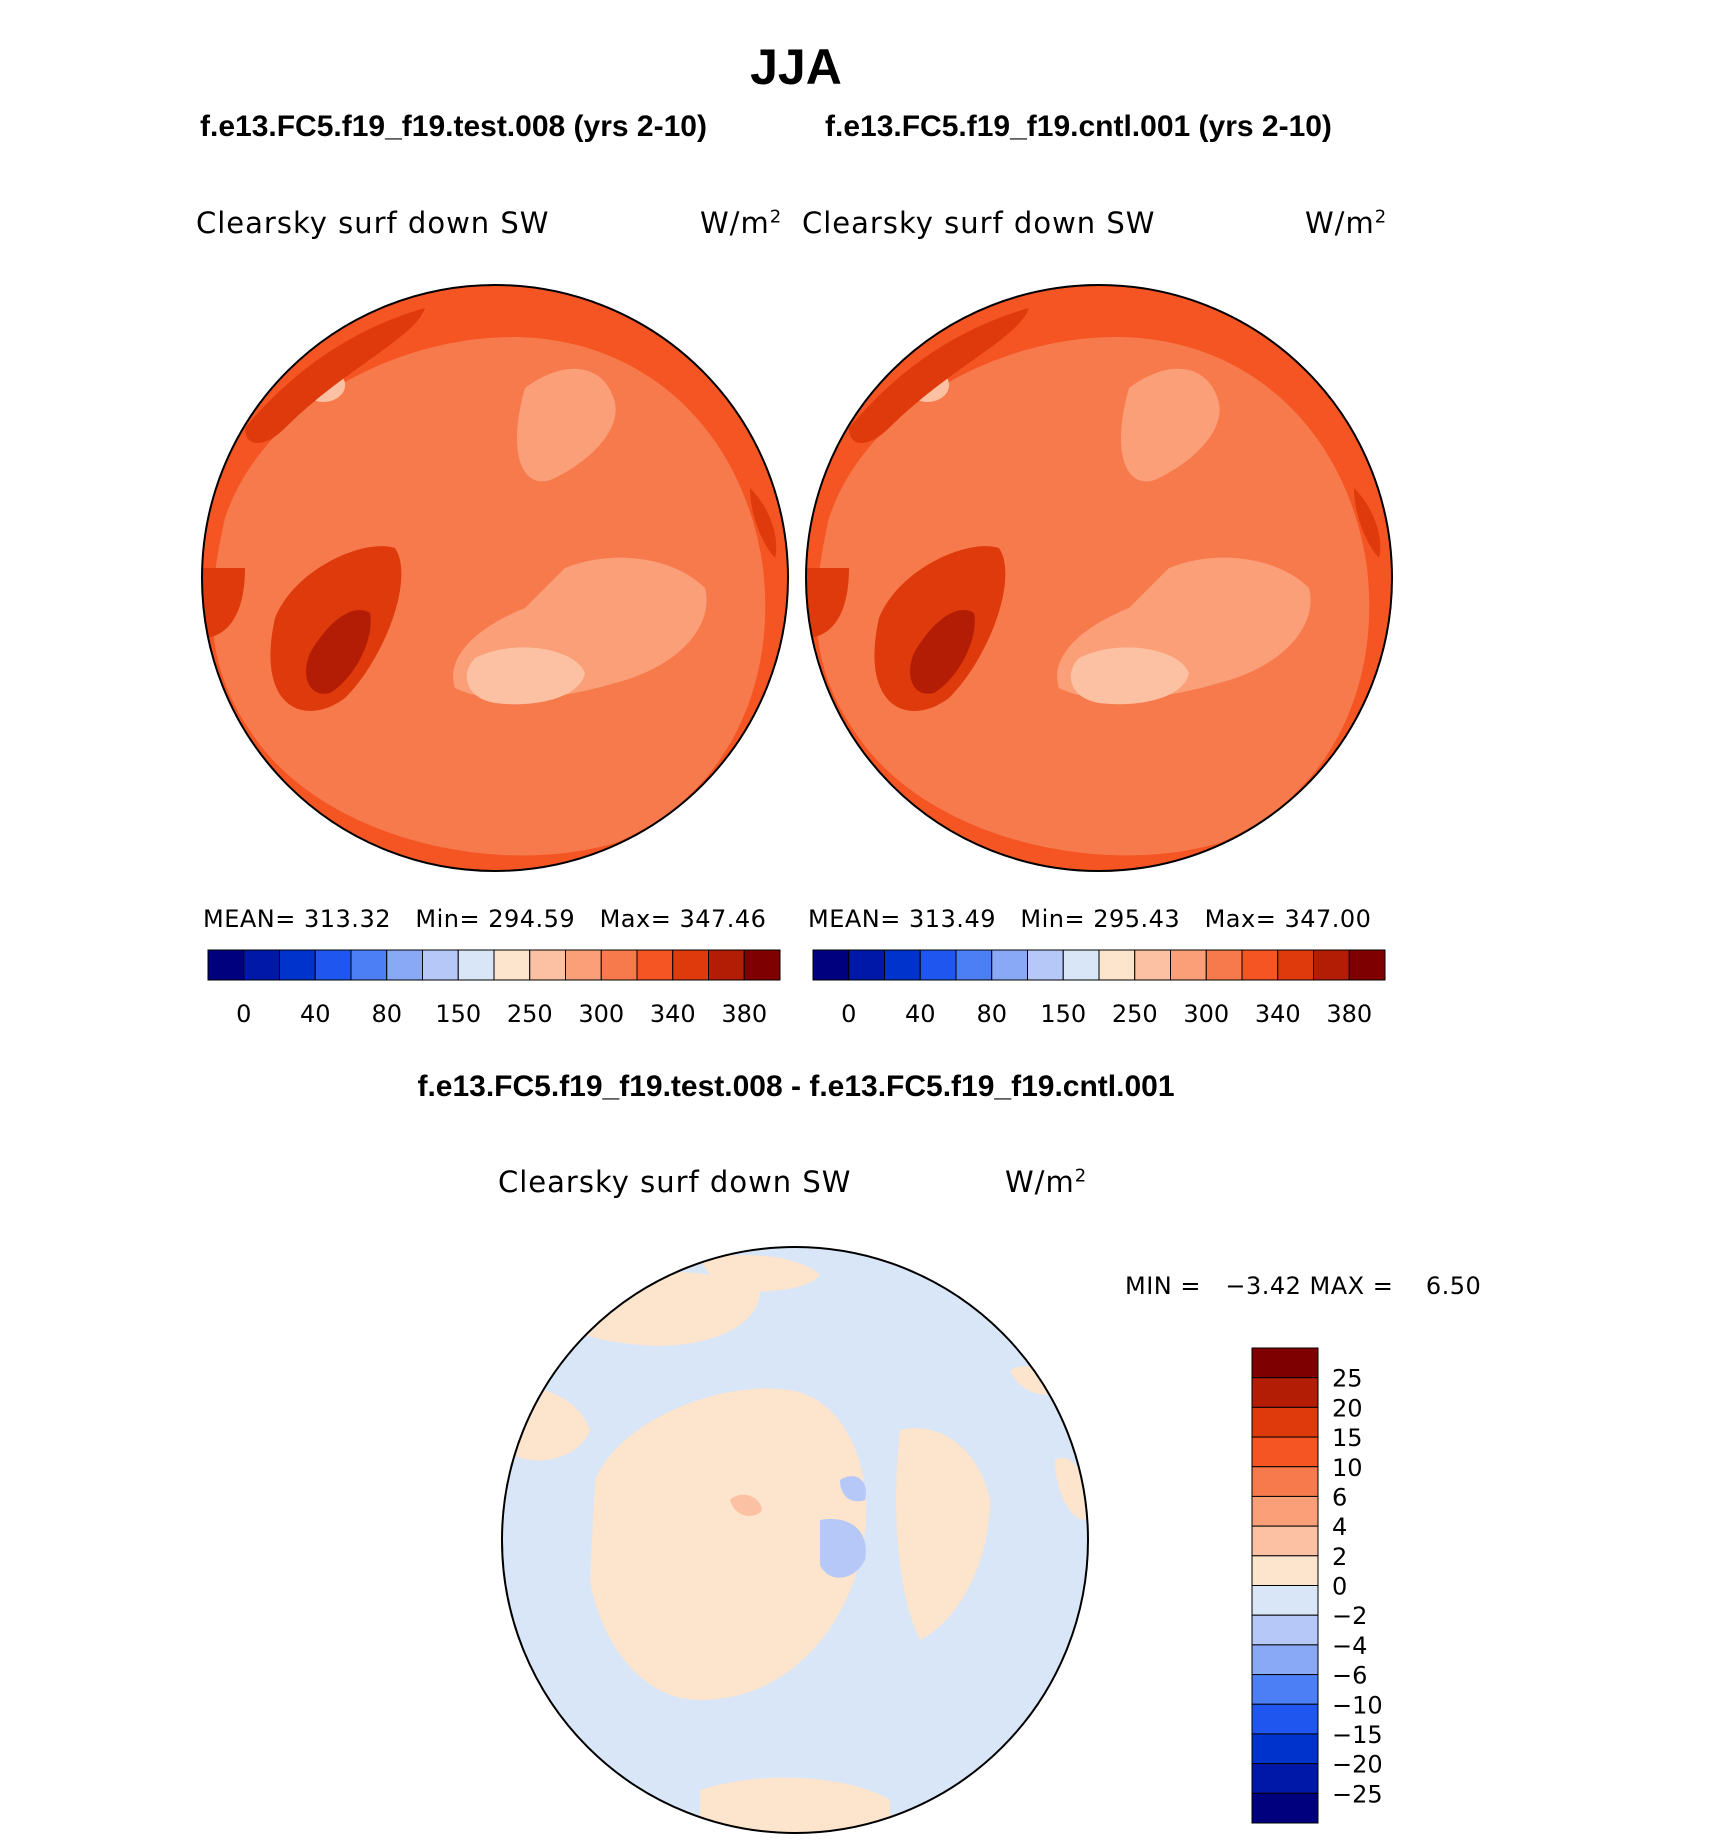  I want to click on right-map-border, so click(1099, 578).